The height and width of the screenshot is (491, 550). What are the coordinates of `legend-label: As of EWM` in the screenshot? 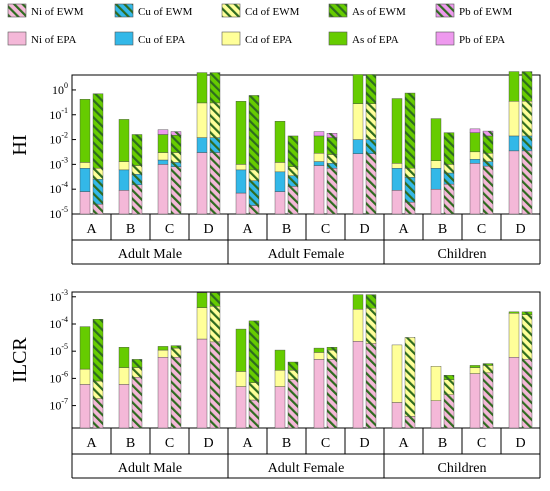 It's located at (379, 12).